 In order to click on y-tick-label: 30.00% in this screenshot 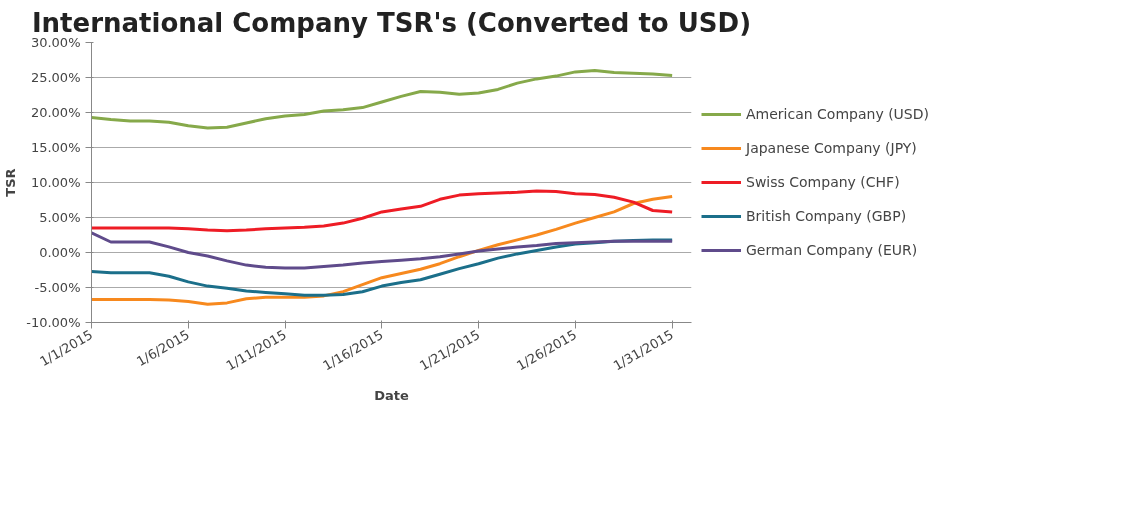, I will do `click(55, 42)`.